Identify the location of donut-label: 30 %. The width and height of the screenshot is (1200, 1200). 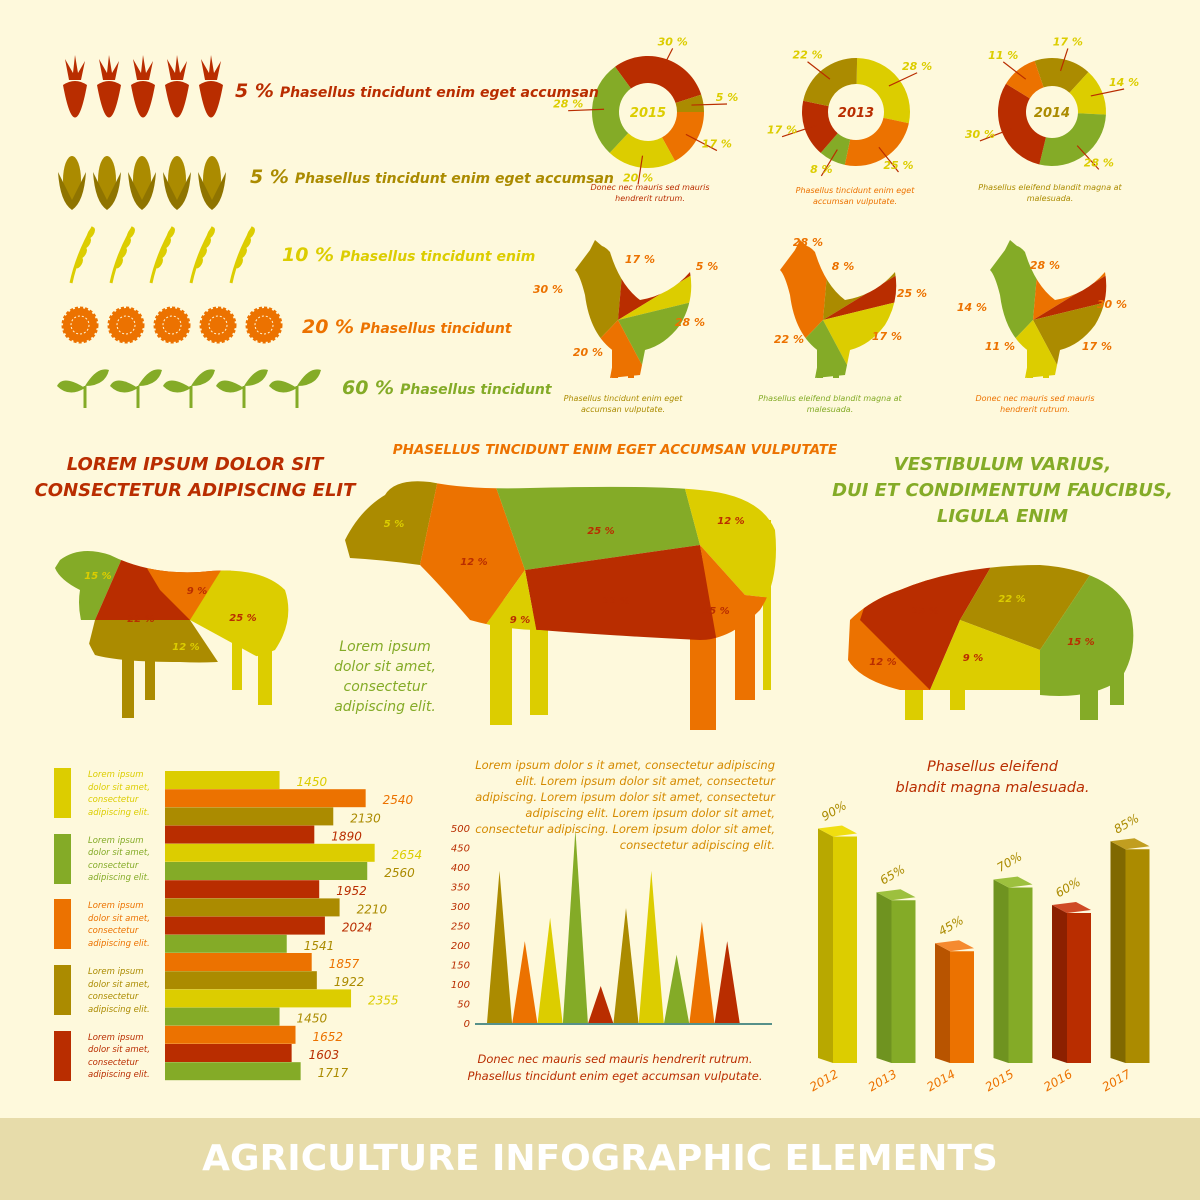
(673, 41).